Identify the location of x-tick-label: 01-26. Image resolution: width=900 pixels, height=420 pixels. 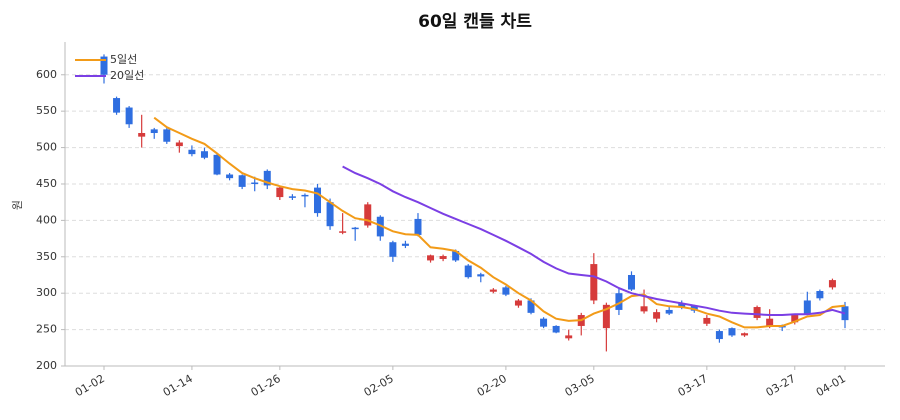
(266, 385).